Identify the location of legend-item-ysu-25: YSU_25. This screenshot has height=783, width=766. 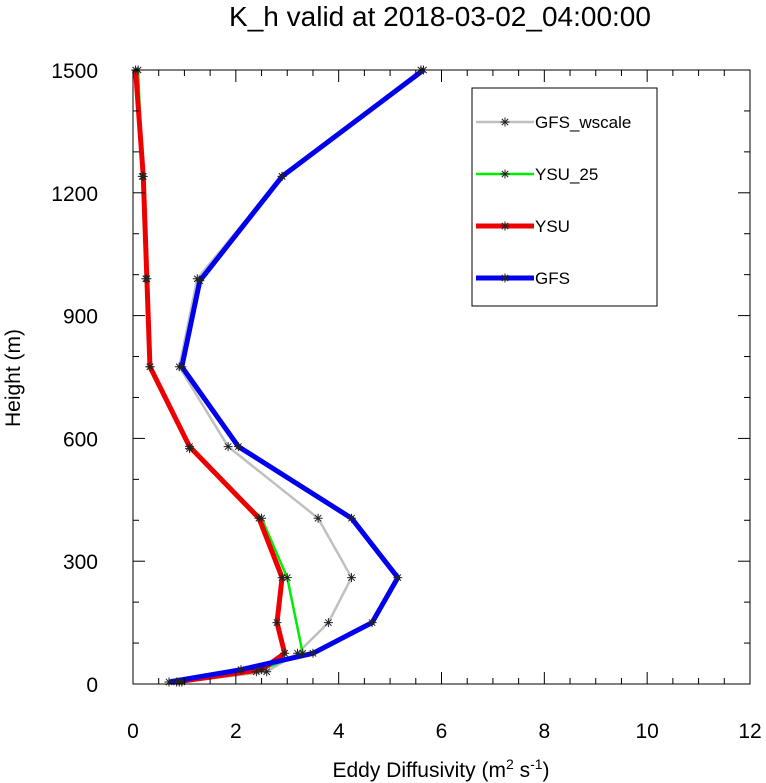
(537, 174).